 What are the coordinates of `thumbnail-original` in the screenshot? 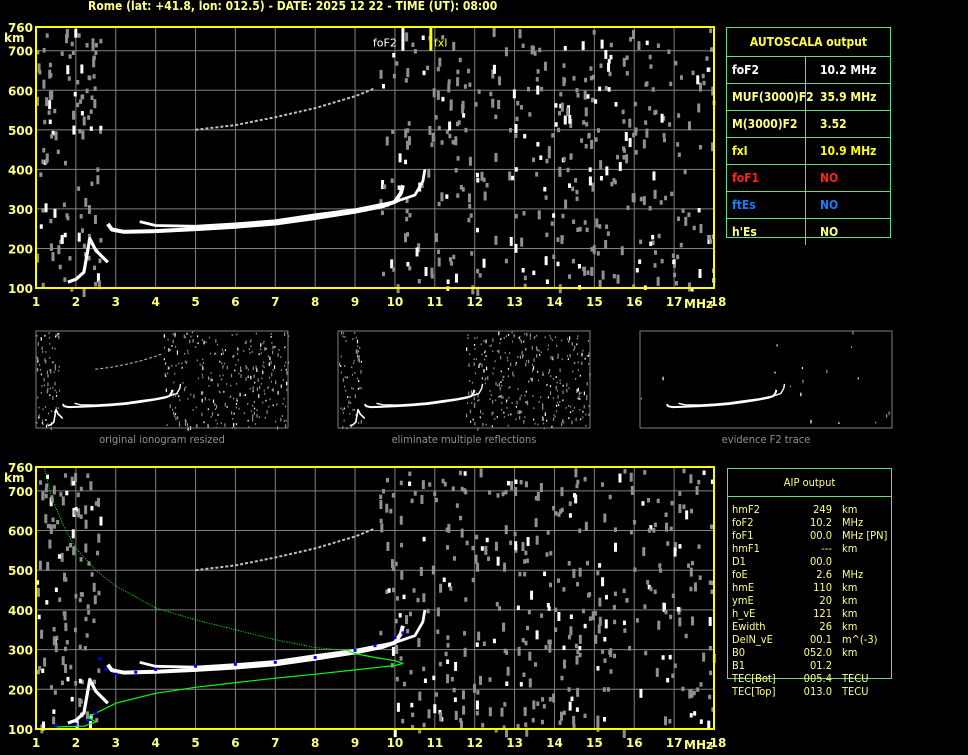 It's located at (162, 380).